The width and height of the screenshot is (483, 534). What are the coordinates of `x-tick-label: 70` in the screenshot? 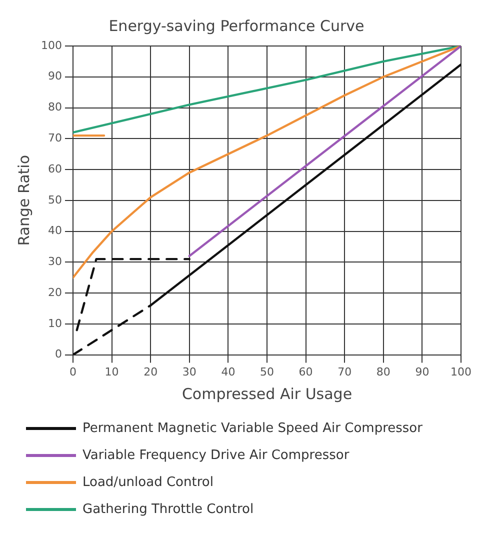 It's located at (345, 371).